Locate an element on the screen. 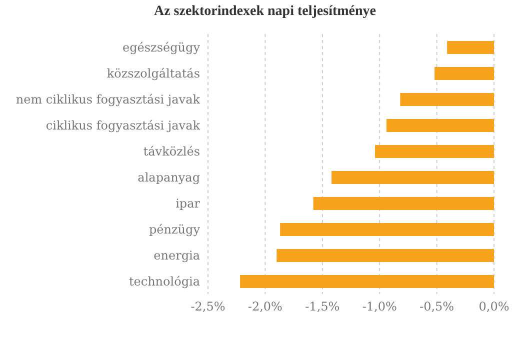 Image resolution: width=530 pixels, height=341 pixels. chart-title: Az szektorindexek napi teljesítménye is located at coordinates (265, 12).